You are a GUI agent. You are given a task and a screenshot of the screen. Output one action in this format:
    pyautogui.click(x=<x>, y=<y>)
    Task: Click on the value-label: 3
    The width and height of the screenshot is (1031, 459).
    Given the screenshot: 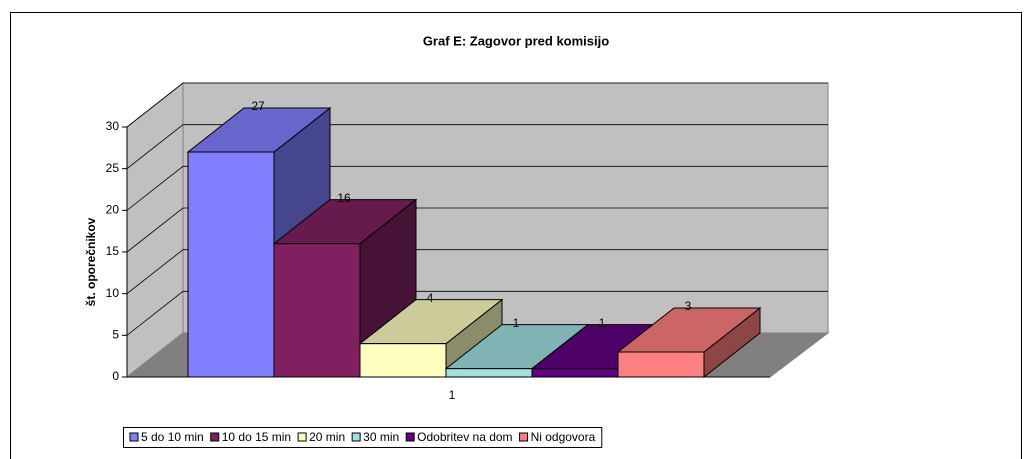 What is the action you would take?
    pyautogui.click(x=688, y=306)
    